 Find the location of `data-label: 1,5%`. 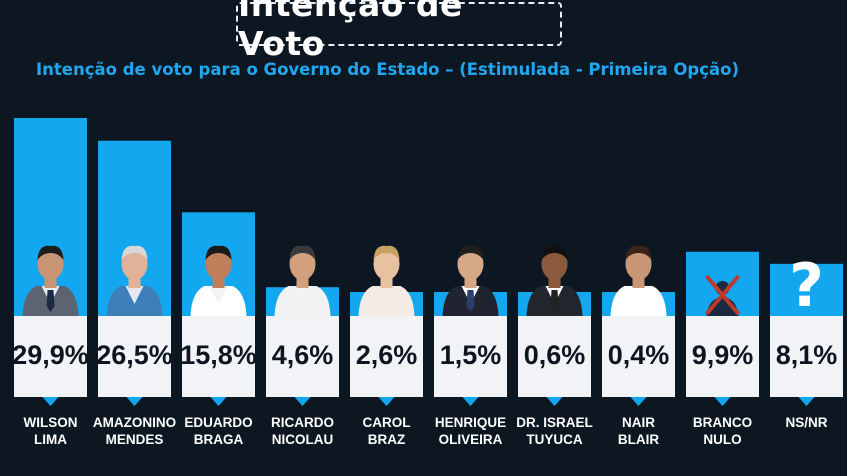

data-label: 1,5% is located at coordinates (471, 355).